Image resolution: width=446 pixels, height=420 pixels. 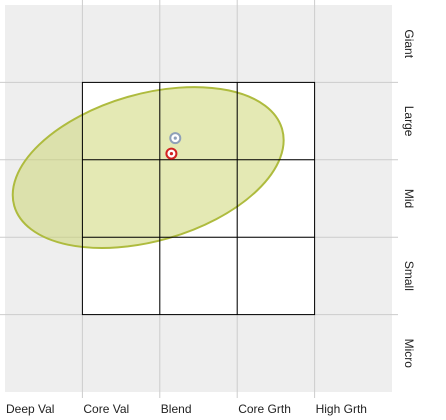 What do you see at coordinates (409, 276) in the screenshot?
I see `y-tick-label: Small` at bounding box center [409, 276].